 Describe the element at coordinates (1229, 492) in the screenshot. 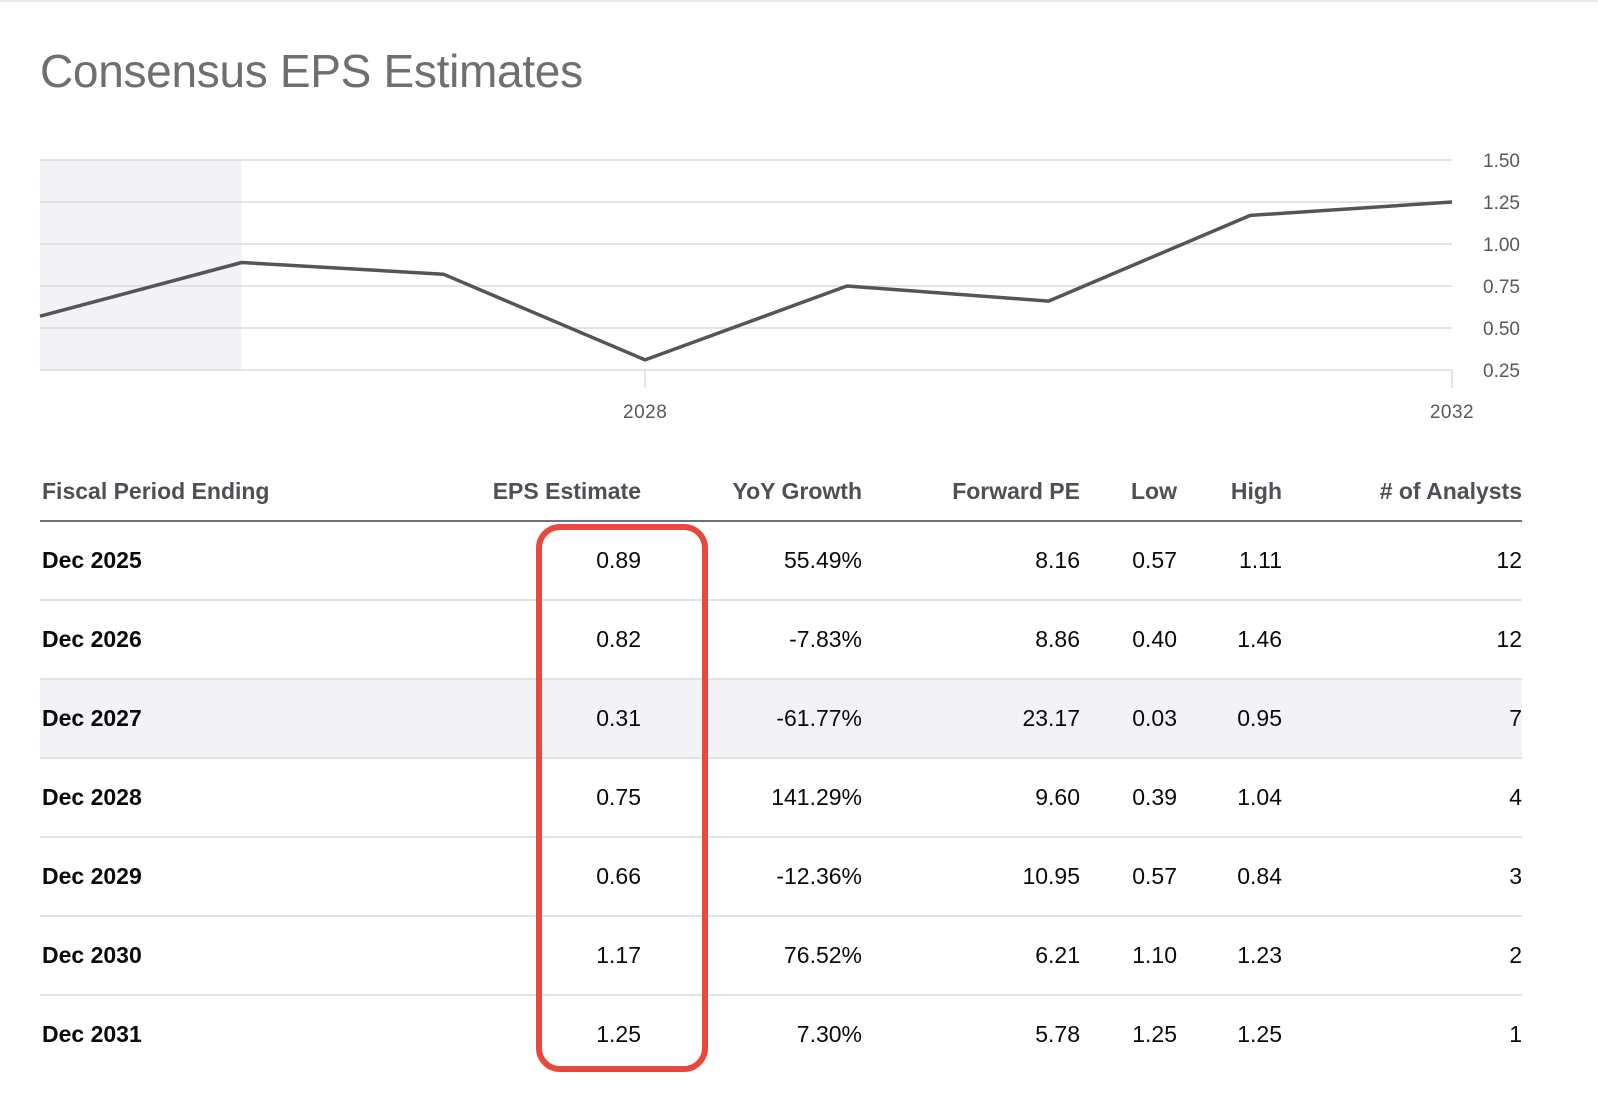

I see `column-header-high: High` at that location.